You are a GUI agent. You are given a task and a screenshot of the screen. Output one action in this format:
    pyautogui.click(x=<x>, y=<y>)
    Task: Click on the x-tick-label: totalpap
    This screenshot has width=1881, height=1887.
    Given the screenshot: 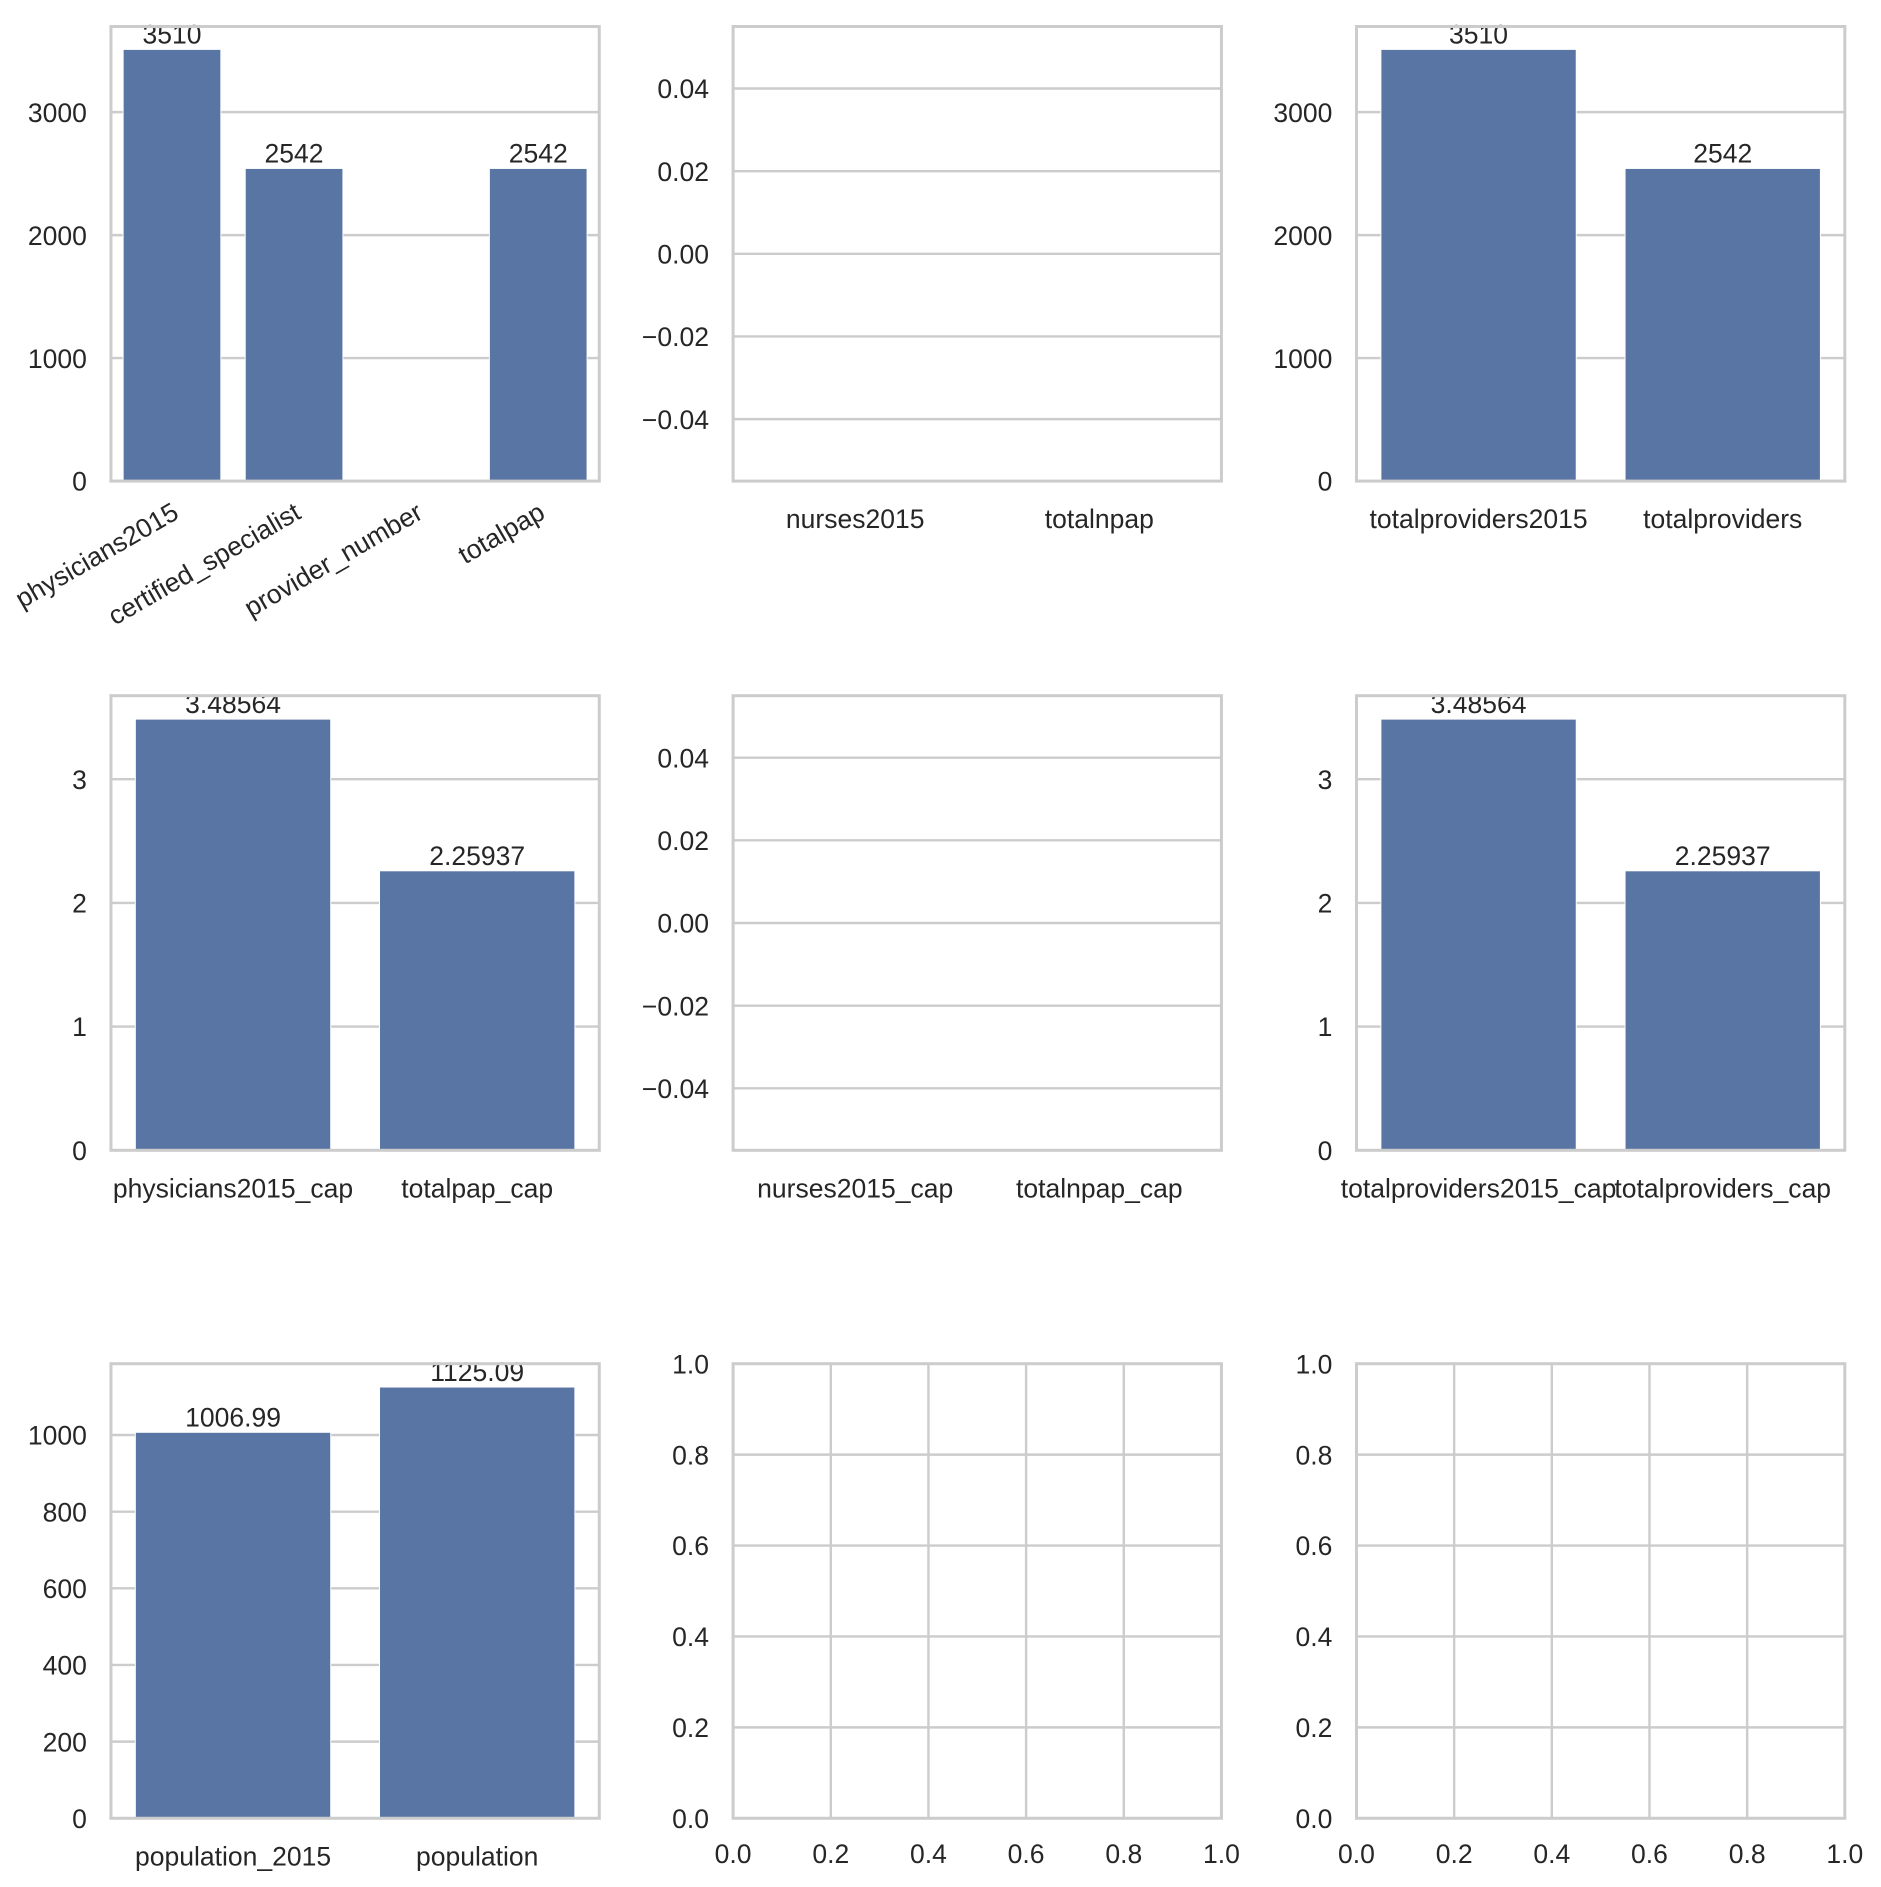 What is the action you would take?
    pyautogui.click(x=501, y=533)
    